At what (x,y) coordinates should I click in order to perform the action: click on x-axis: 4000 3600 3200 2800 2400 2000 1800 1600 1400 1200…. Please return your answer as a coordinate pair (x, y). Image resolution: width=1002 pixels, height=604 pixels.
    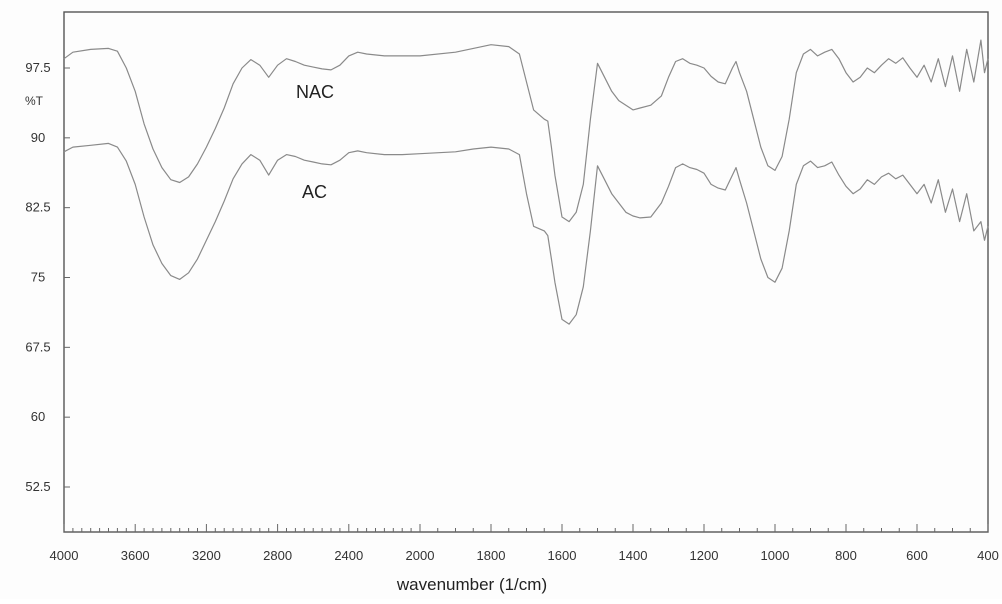
    Looking at the image, I should click on (524, 543).